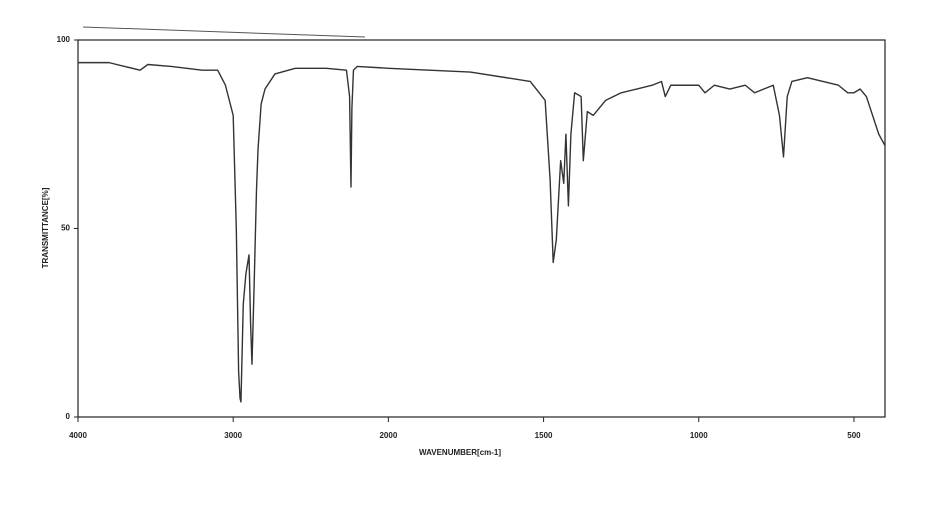  Describe the element at coordinates (224, 32) in the screenshot. I see `scan-artifact` at that location.